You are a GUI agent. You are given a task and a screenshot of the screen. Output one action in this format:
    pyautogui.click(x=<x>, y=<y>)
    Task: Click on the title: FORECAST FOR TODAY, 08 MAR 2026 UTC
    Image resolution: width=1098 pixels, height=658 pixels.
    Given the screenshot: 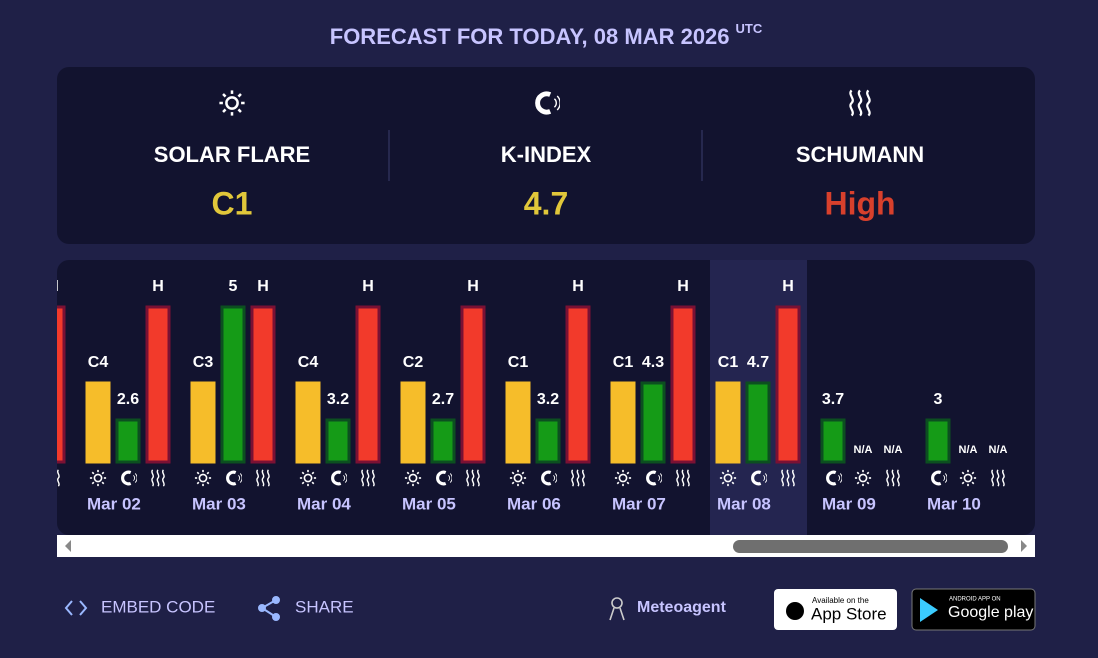 What is the action you would take?
    pyautogui.click(x=546, y=34)
    